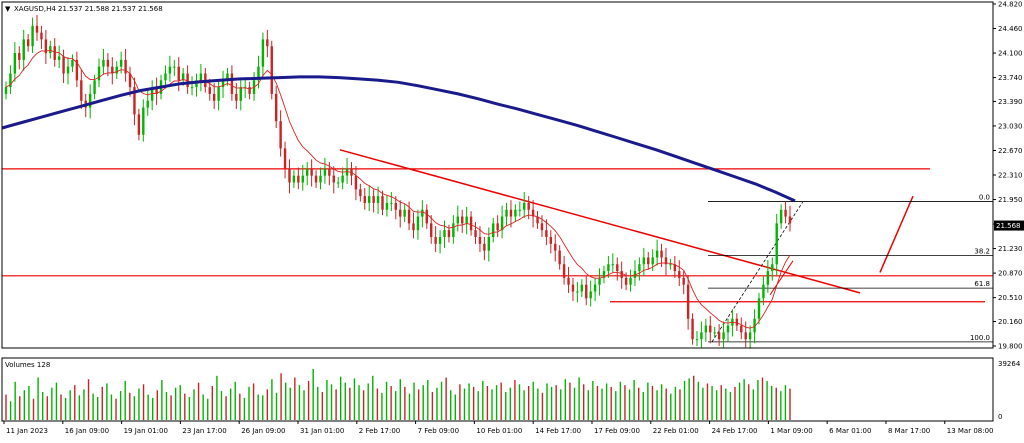 The image size is (1024, 443). I want to click on time-tick-label: 8 Mar 17:00, so click(909, 431).